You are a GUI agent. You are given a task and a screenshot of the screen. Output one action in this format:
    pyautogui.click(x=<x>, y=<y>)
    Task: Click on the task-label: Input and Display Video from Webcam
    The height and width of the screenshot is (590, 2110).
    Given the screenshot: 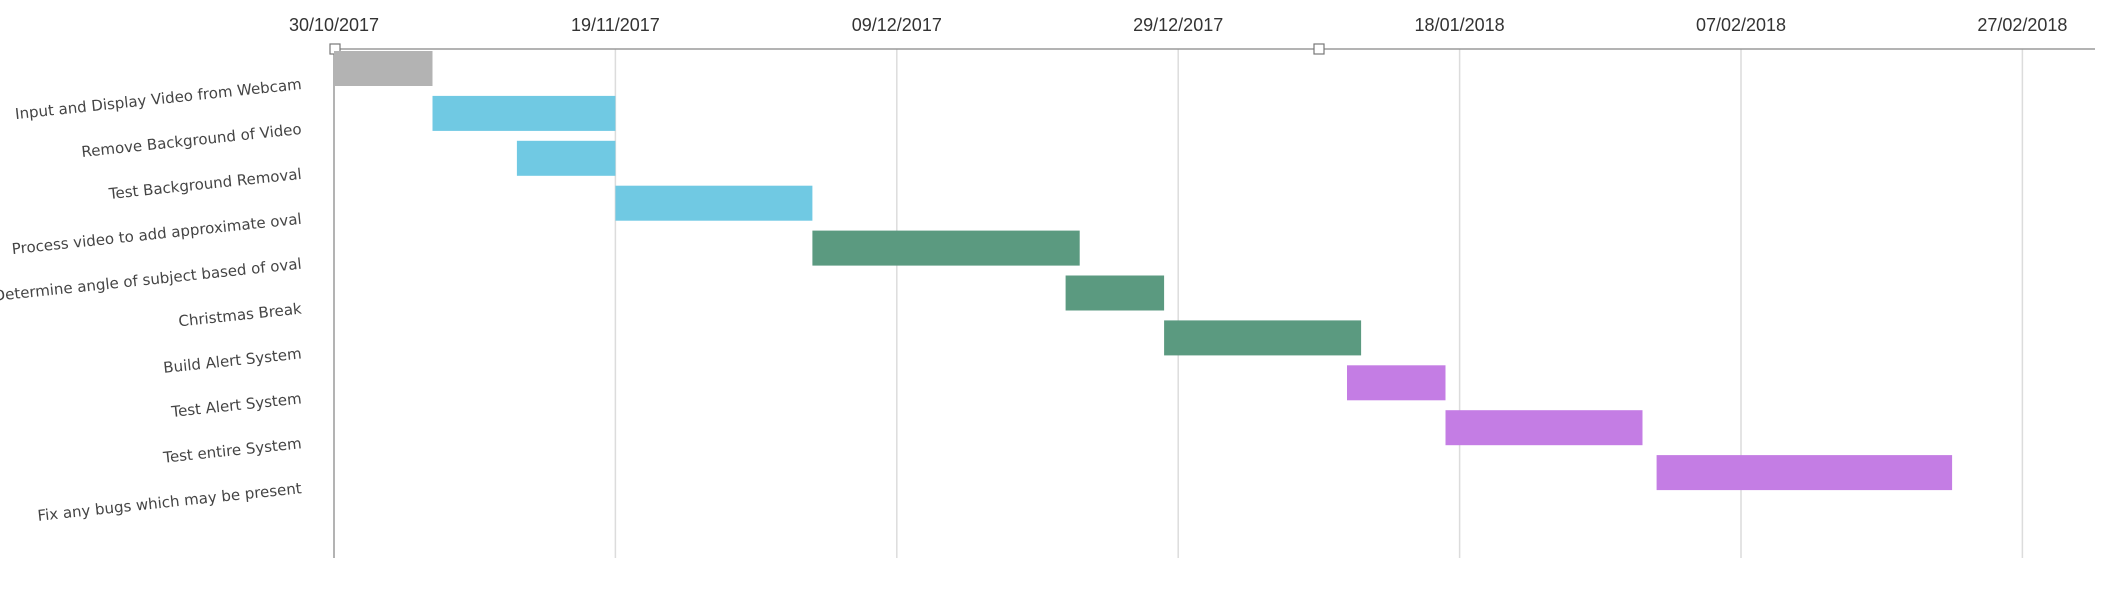 What is the action you would take?
    pyautogui.click(x=158, y=99)
    